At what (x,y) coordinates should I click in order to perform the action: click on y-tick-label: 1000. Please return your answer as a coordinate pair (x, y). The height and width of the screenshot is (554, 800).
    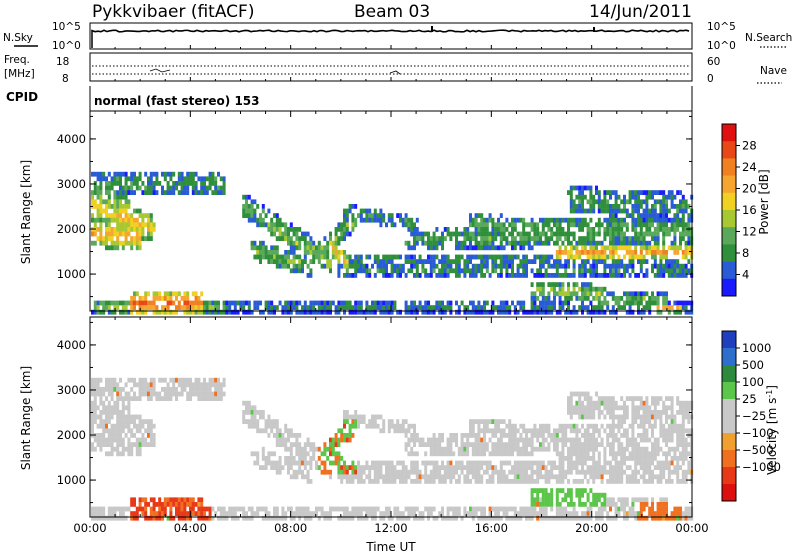
    Looking at the image, I should click on (71, 274).